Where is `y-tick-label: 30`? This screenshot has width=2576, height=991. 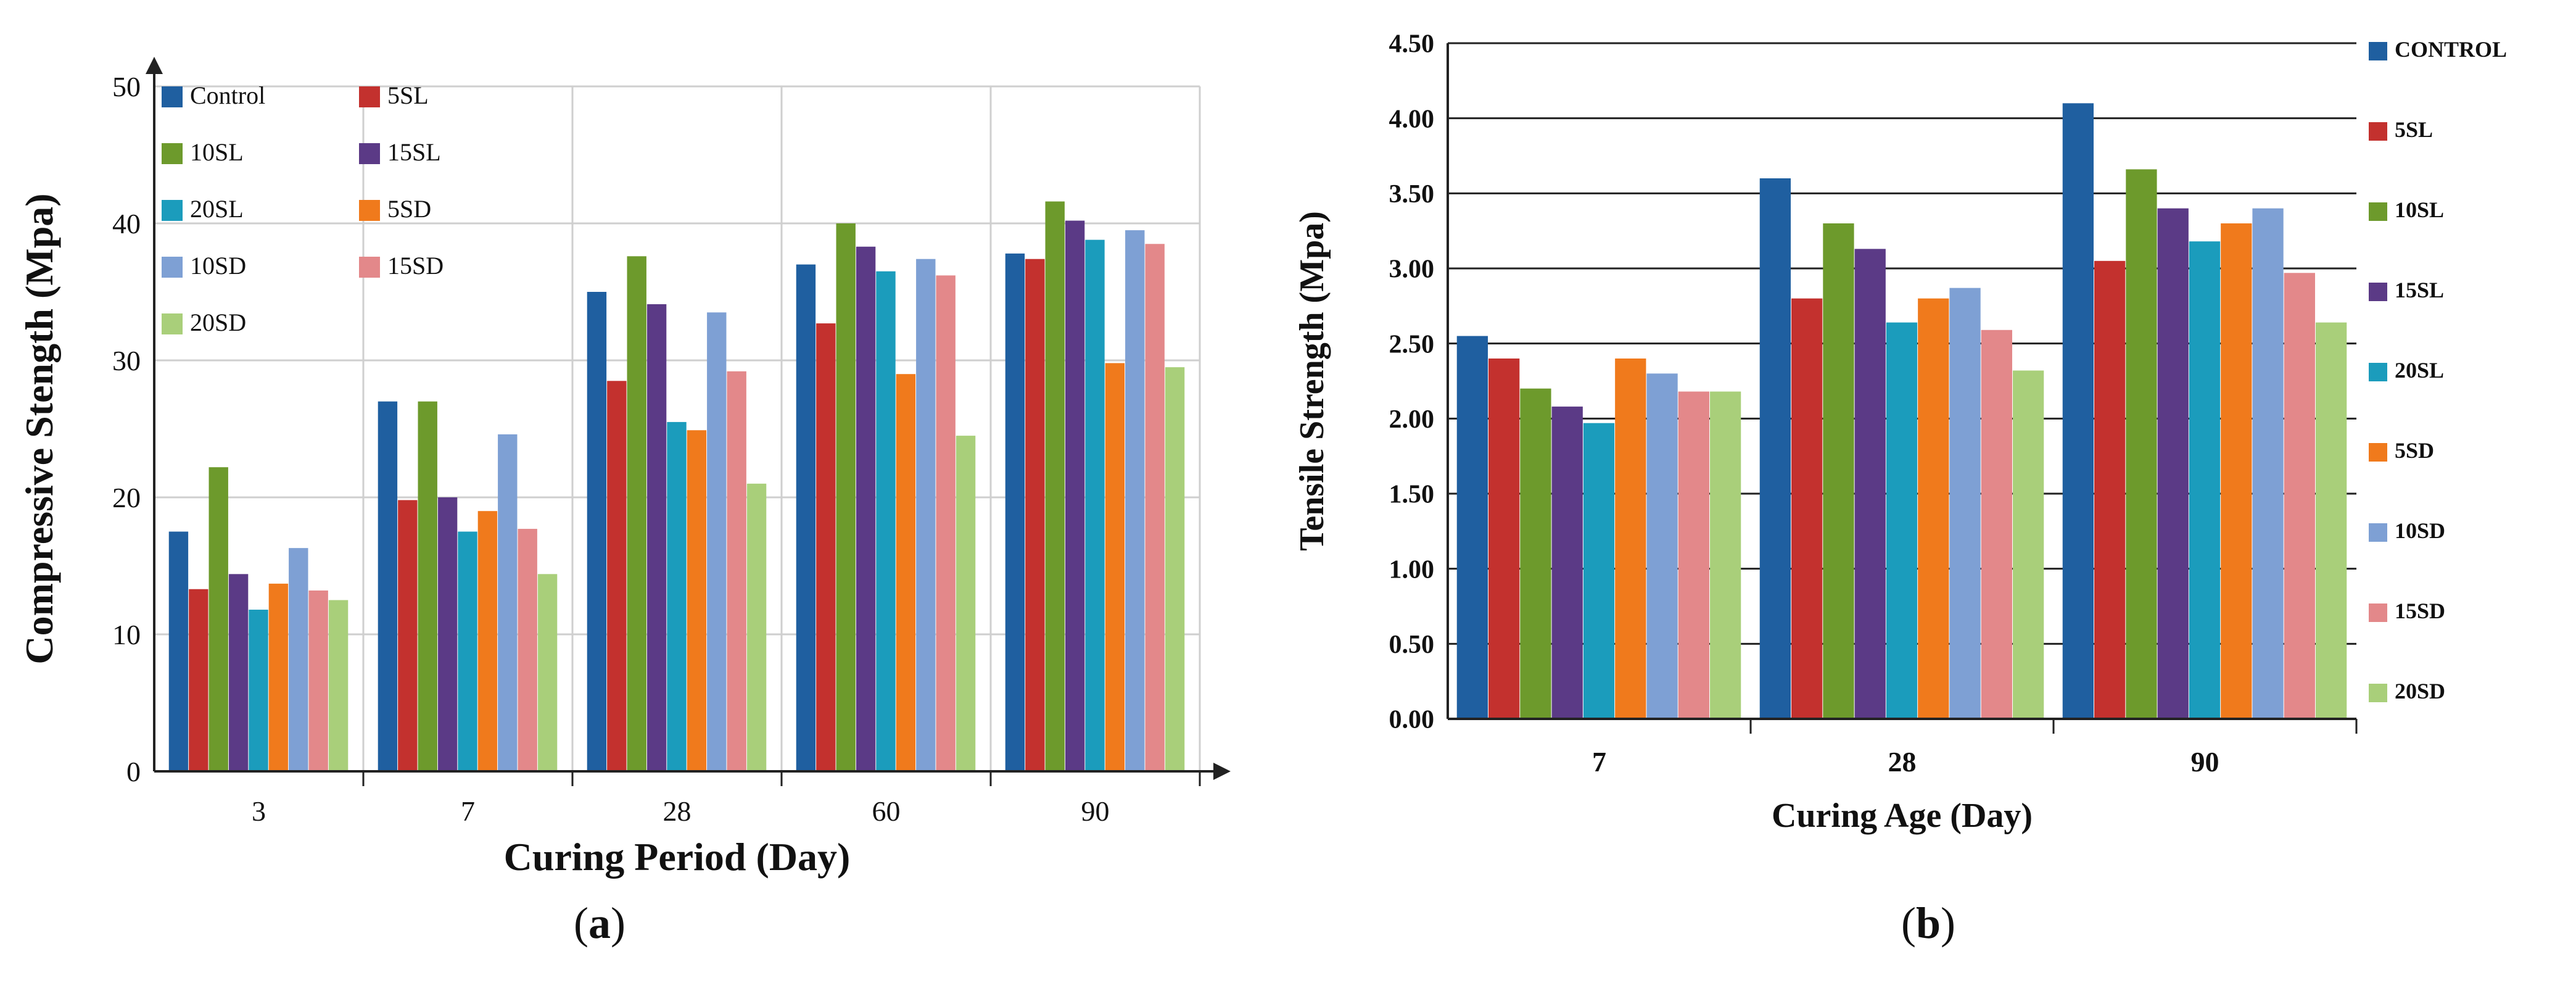 y-tick-label: 30 is located at coordinates (126, 360).